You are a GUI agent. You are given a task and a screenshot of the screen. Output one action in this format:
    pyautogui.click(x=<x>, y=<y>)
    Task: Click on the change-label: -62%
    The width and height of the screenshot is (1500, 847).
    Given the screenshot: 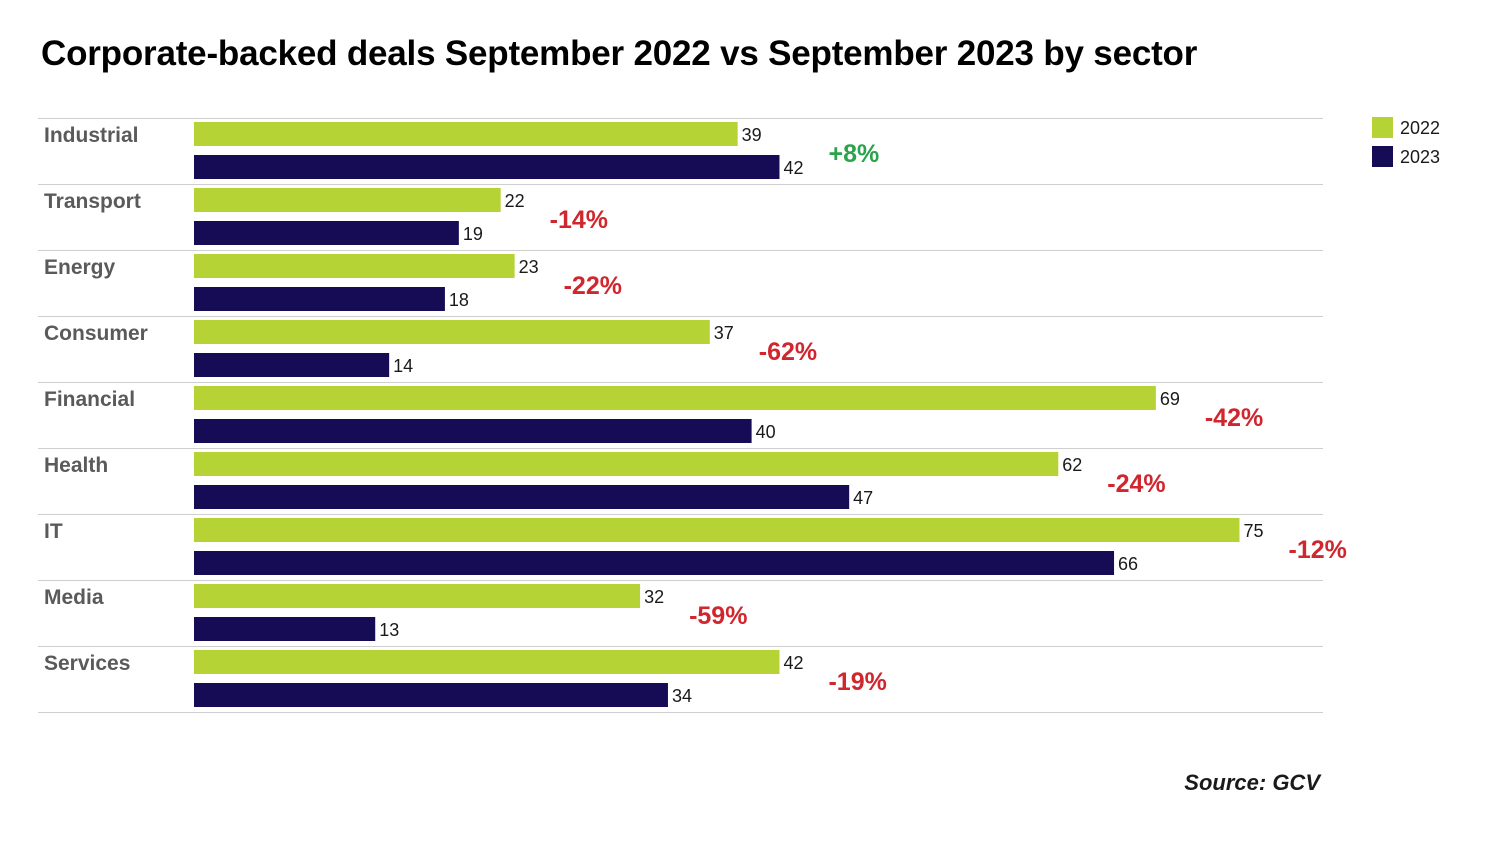 What is the action you would take?
    pyautogui.click(x=788, y=352)
    